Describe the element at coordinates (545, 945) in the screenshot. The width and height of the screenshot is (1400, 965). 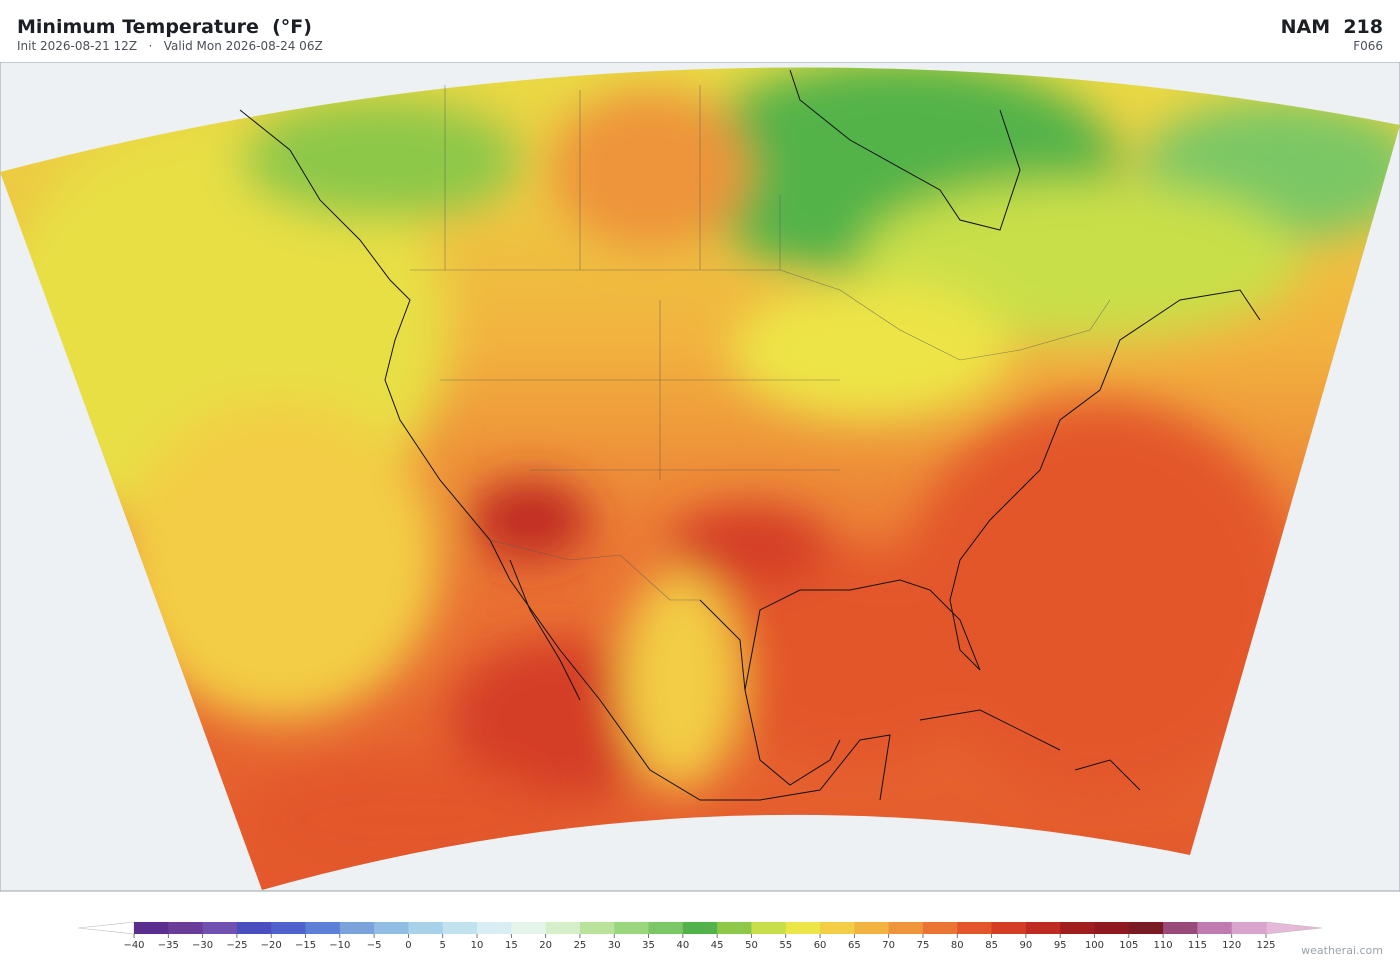
I see `colorbar-tick-label: 20` at that location.